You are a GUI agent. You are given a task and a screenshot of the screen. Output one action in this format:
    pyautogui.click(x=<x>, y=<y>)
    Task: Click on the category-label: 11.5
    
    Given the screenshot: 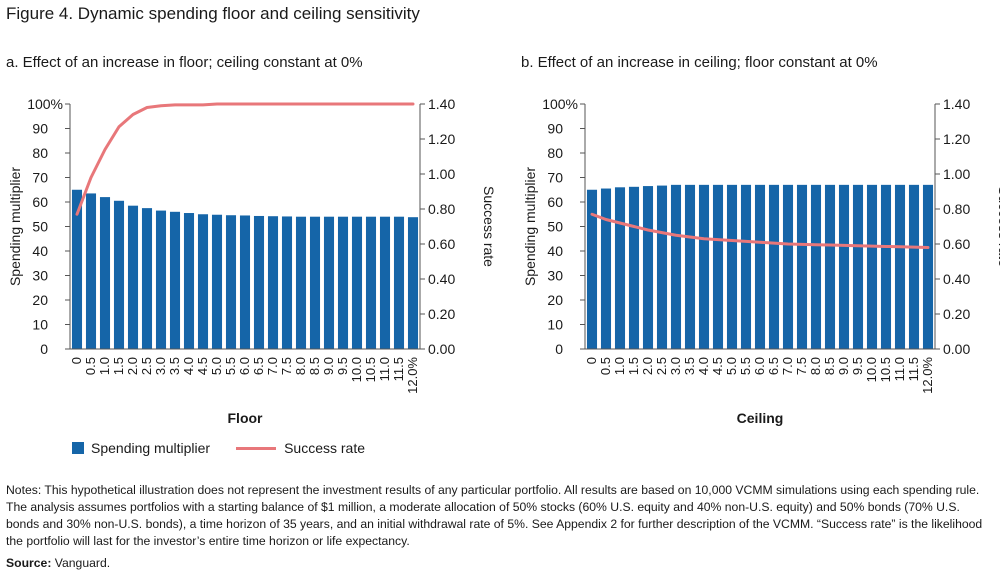 What is the action you would take?
    pyautogui.click(x=398, y=369)
    